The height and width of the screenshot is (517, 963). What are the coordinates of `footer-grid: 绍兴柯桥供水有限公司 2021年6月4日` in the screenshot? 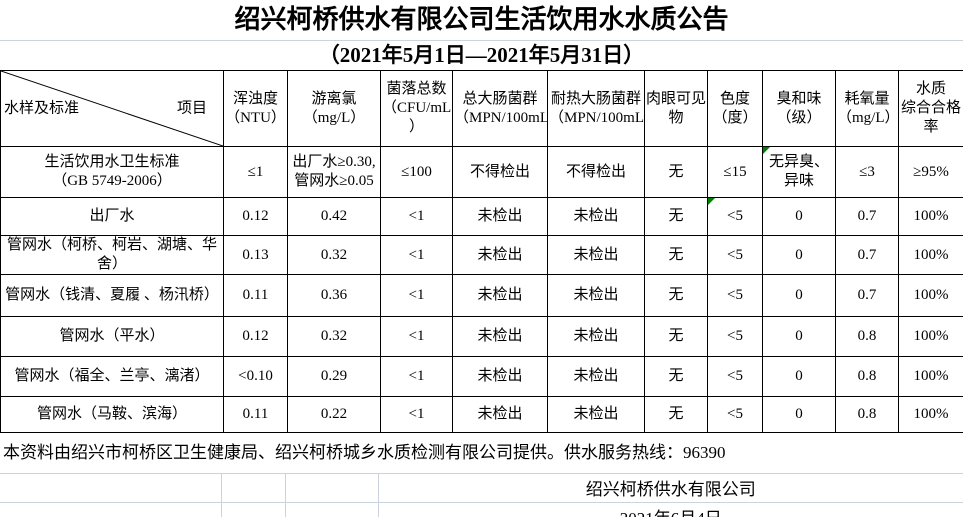 It's located at (481, 495).